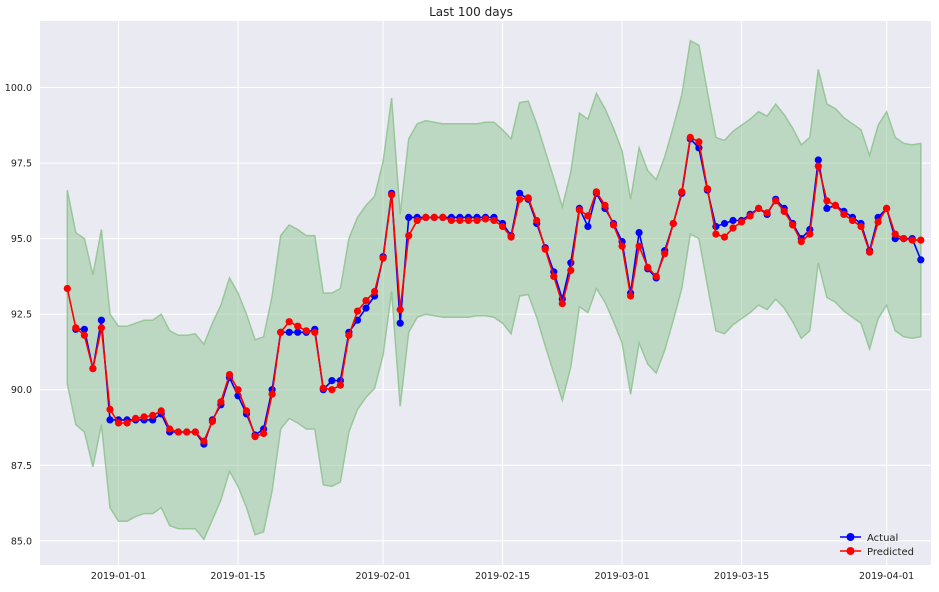 The height and width of the screenshot is (592, 939). What do you see at coordinates (21, 239) in the screenshot?
I see `y-tick-label: 95.0` at bounding box center [21, 239].